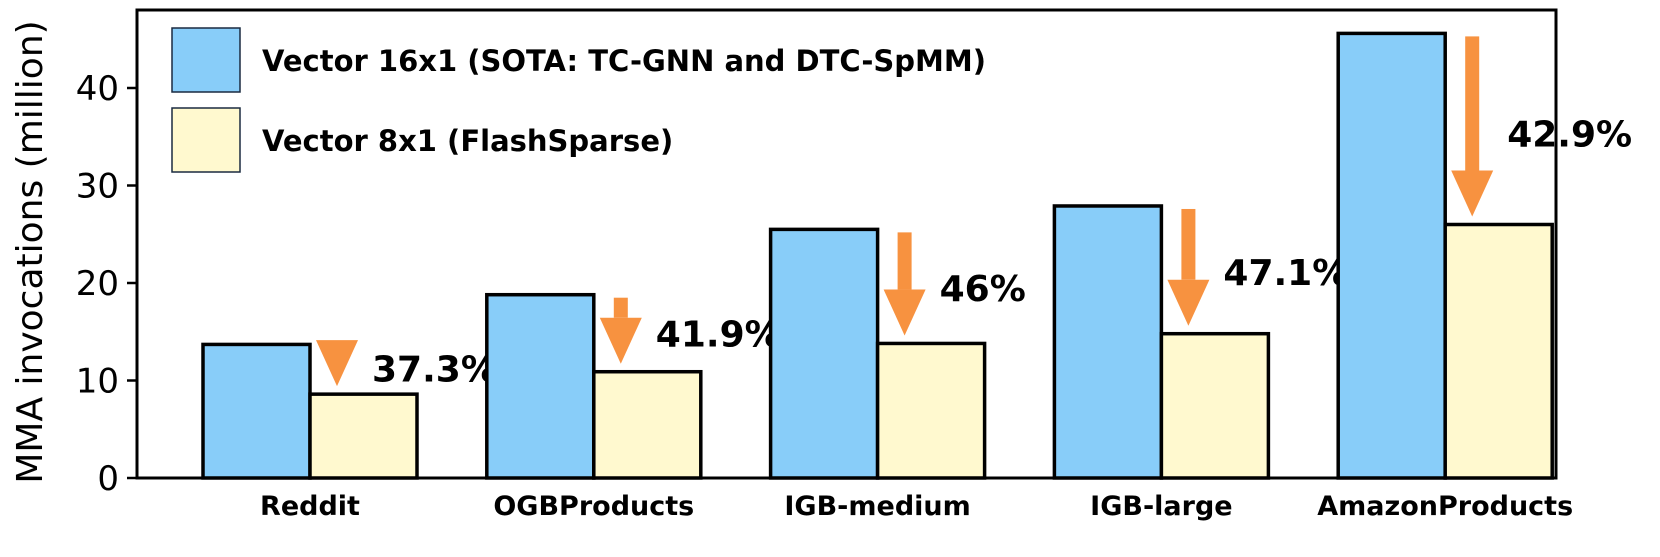 This screenshot has width=1660, height=557. Describe the element at coordinates (97, 382) in the screenshot. I see `y-tick-label-10: 10` at that location.